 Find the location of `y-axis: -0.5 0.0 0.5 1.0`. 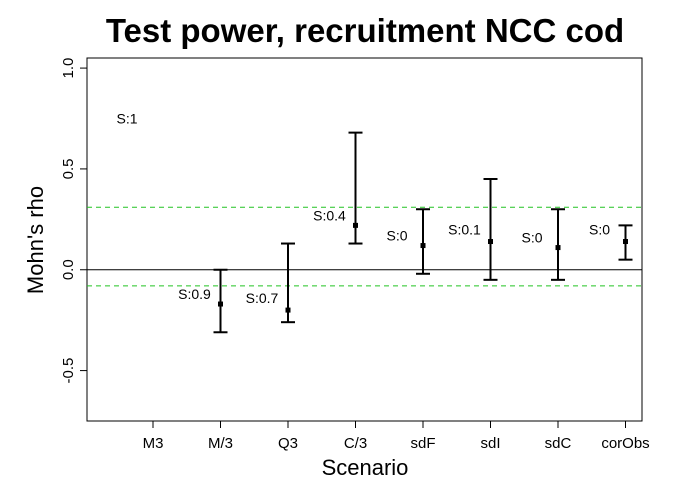

y-axis: -0.5 0.0 0.5 1.0 is located at coordinates (73, 221).